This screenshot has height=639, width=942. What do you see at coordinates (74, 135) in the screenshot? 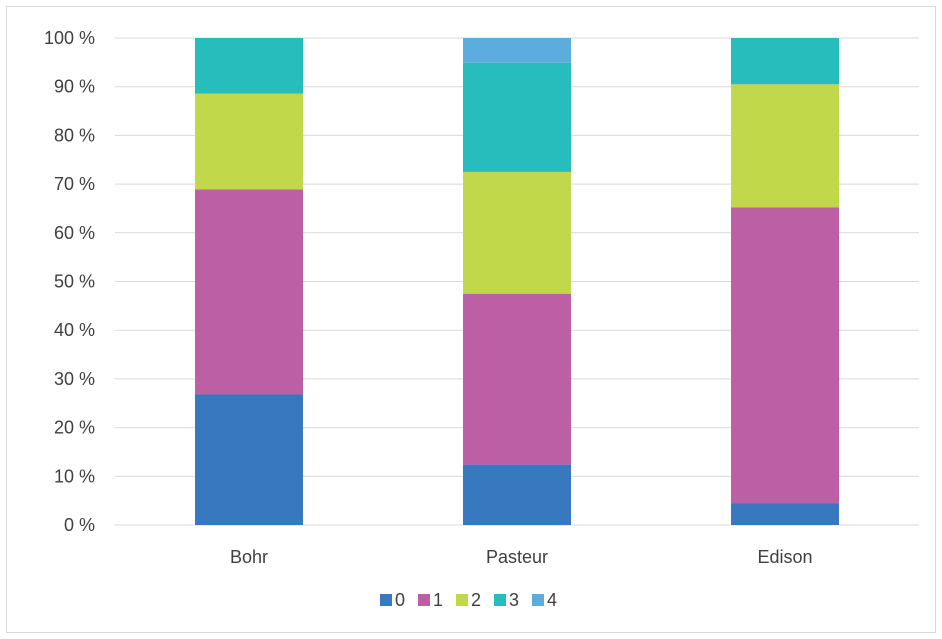
I see `y-tick-label: 80 %` at bounding box center [74, 135].